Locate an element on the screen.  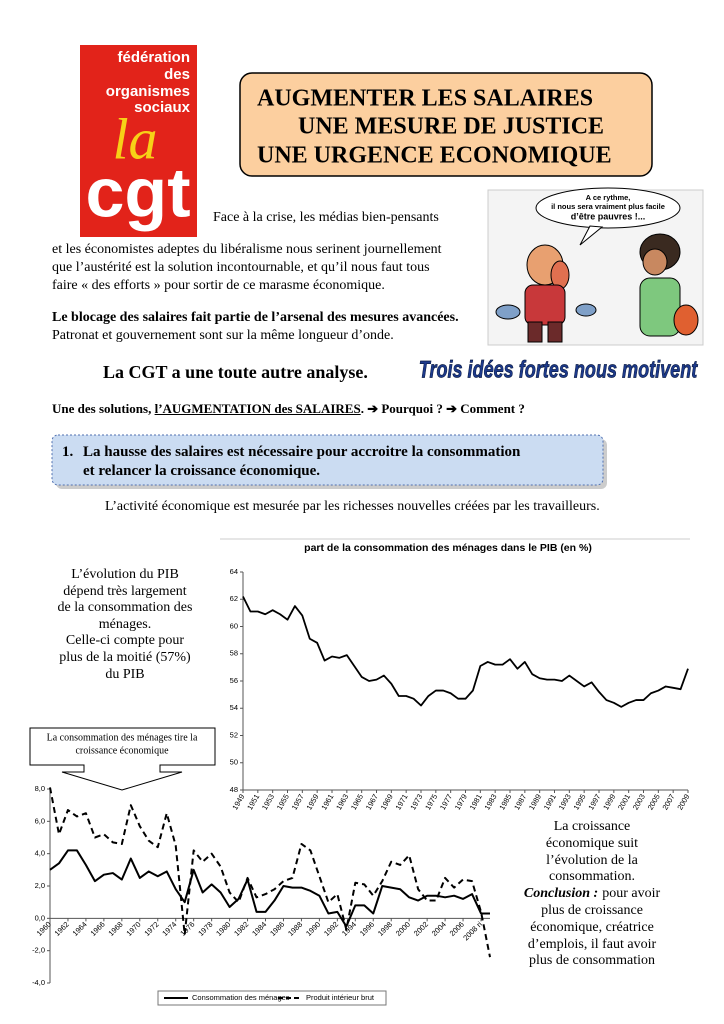
woman-bag is located at coordinates (686, 320).